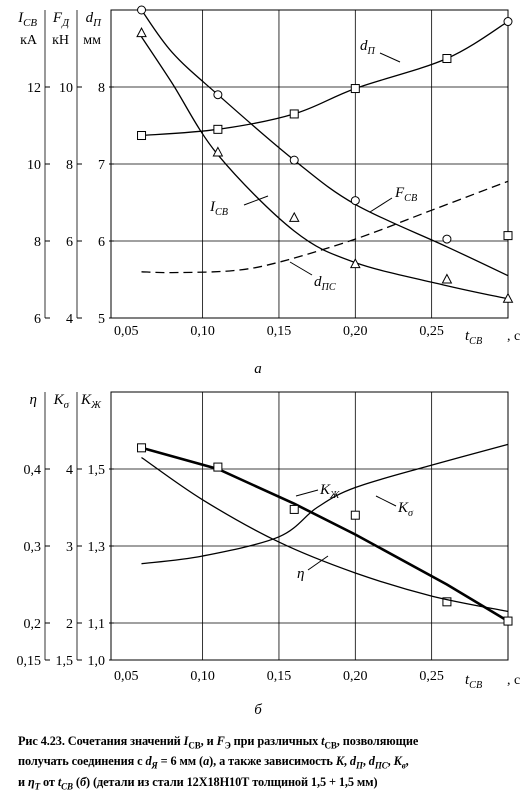 This screenshot has height=798, width=531. I want to click on caption-text: (, so click(76, 781).